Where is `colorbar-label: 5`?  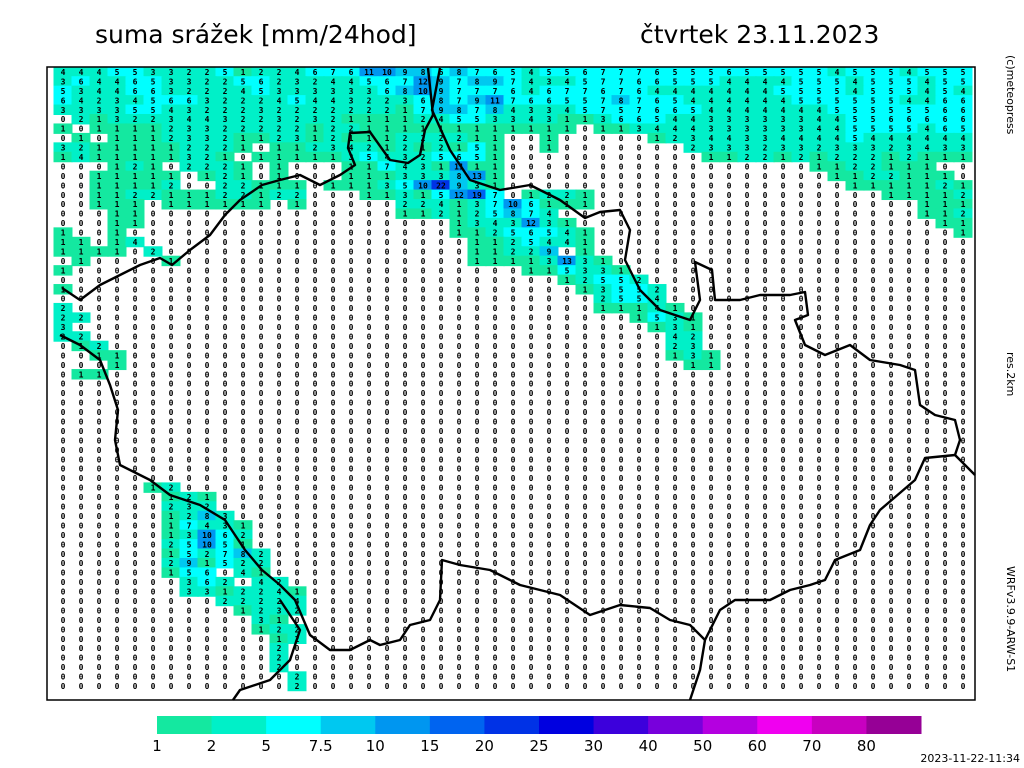 colorbar-label: 5 is located at coordinates (266, 746).